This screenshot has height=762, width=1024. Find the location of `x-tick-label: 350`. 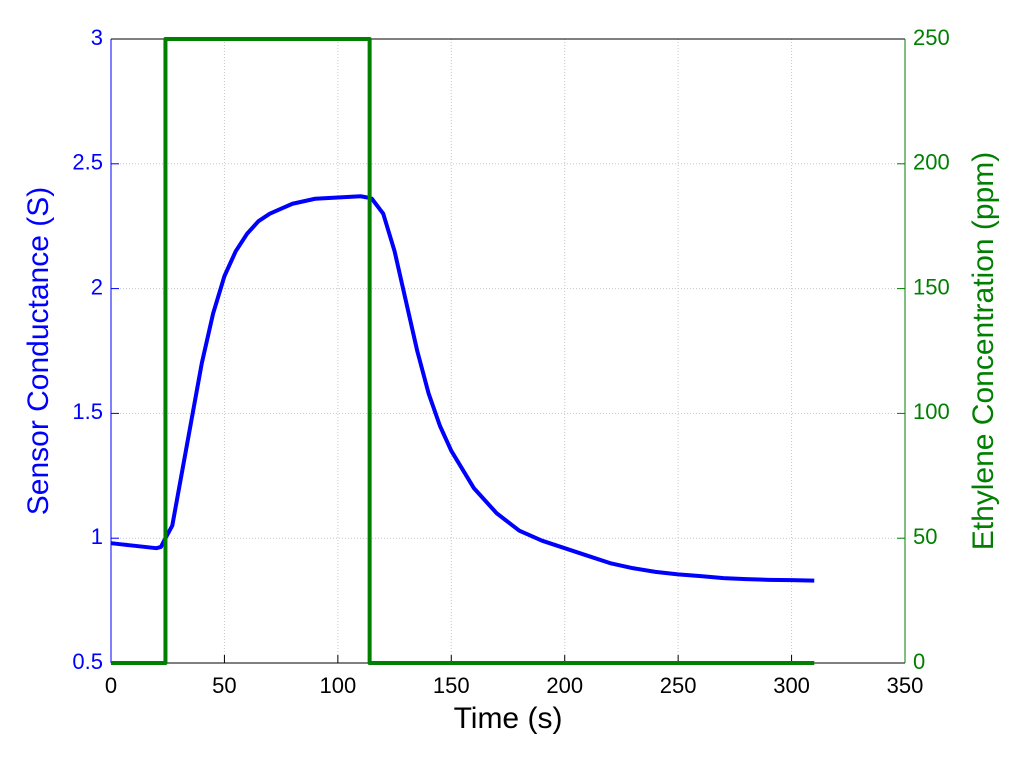

x-tick-label: 350 is located at coordinates (905, 685).